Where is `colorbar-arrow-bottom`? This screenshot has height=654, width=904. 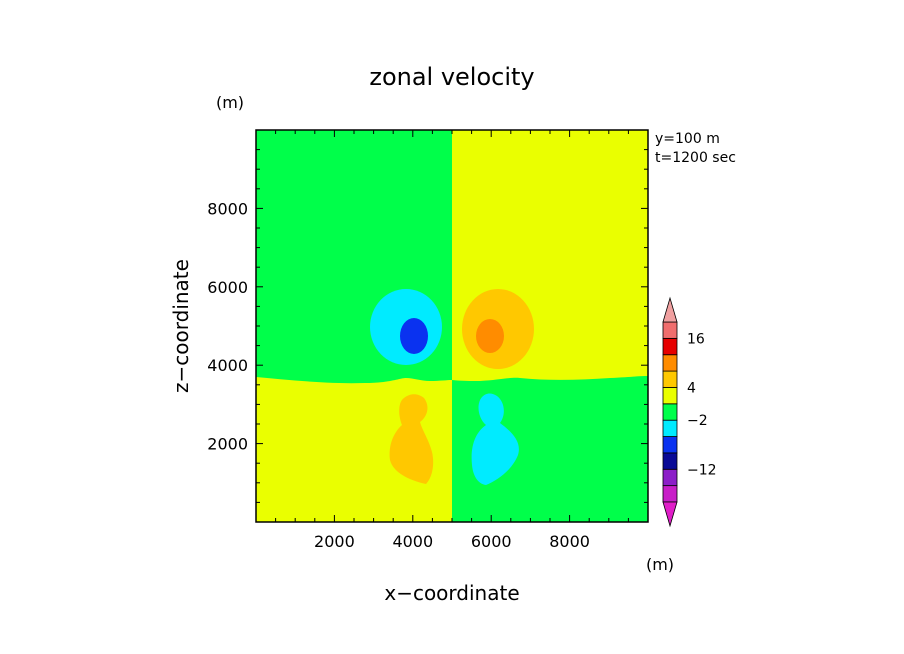
colorbar-arrow-bottom is located at coordinates (670, 514).